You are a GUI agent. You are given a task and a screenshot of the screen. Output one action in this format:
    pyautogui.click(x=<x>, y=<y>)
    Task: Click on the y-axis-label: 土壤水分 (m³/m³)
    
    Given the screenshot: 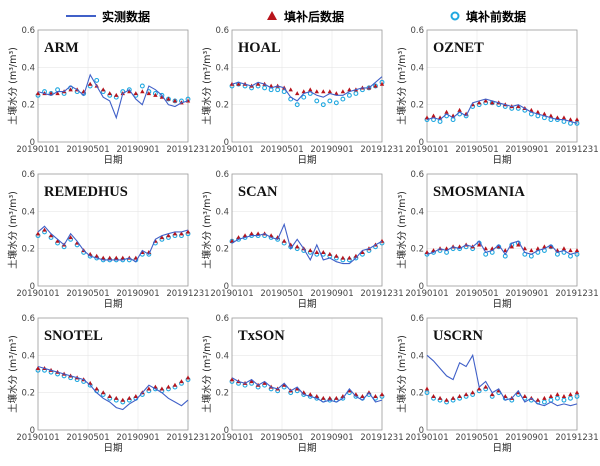 What is the action you would take?
    pyautogui.click(x=207, y=230)
    